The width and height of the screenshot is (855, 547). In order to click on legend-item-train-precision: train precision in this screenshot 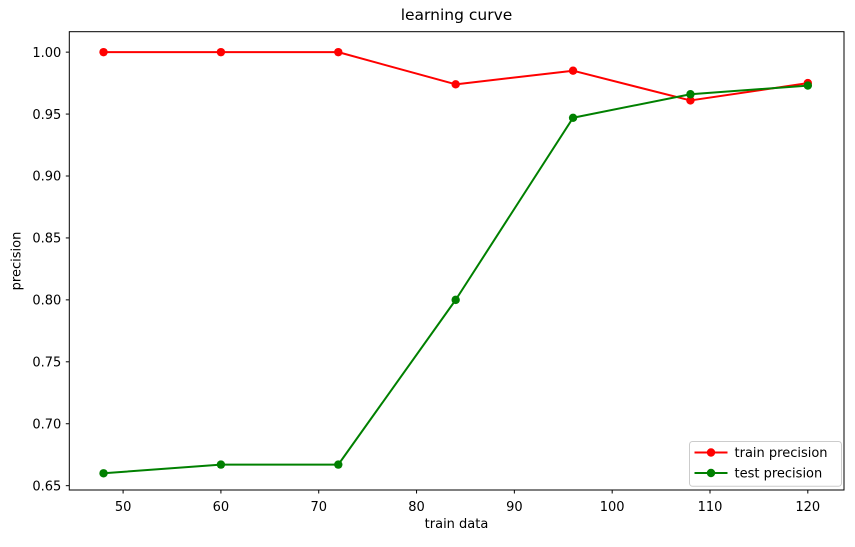, I will do `click(761, 453)`.